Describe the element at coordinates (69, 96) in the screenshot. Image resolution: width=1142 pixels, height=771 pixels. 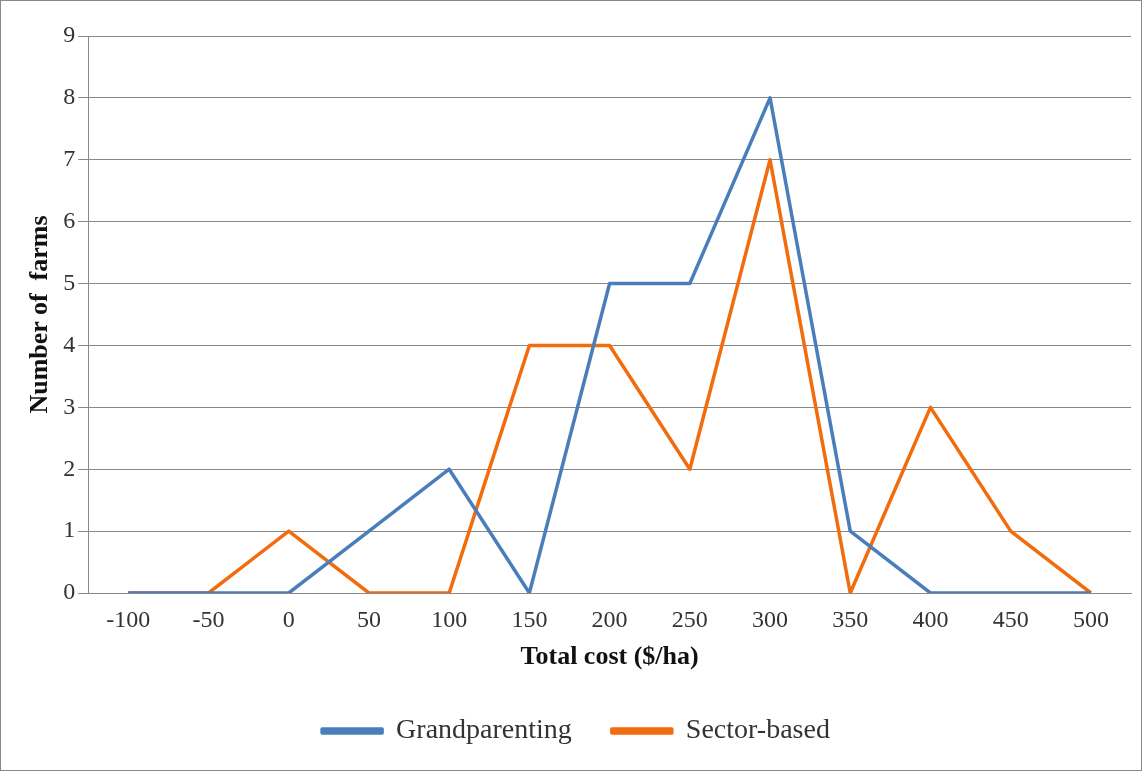
I see `y-tick-label: 8` at that location.